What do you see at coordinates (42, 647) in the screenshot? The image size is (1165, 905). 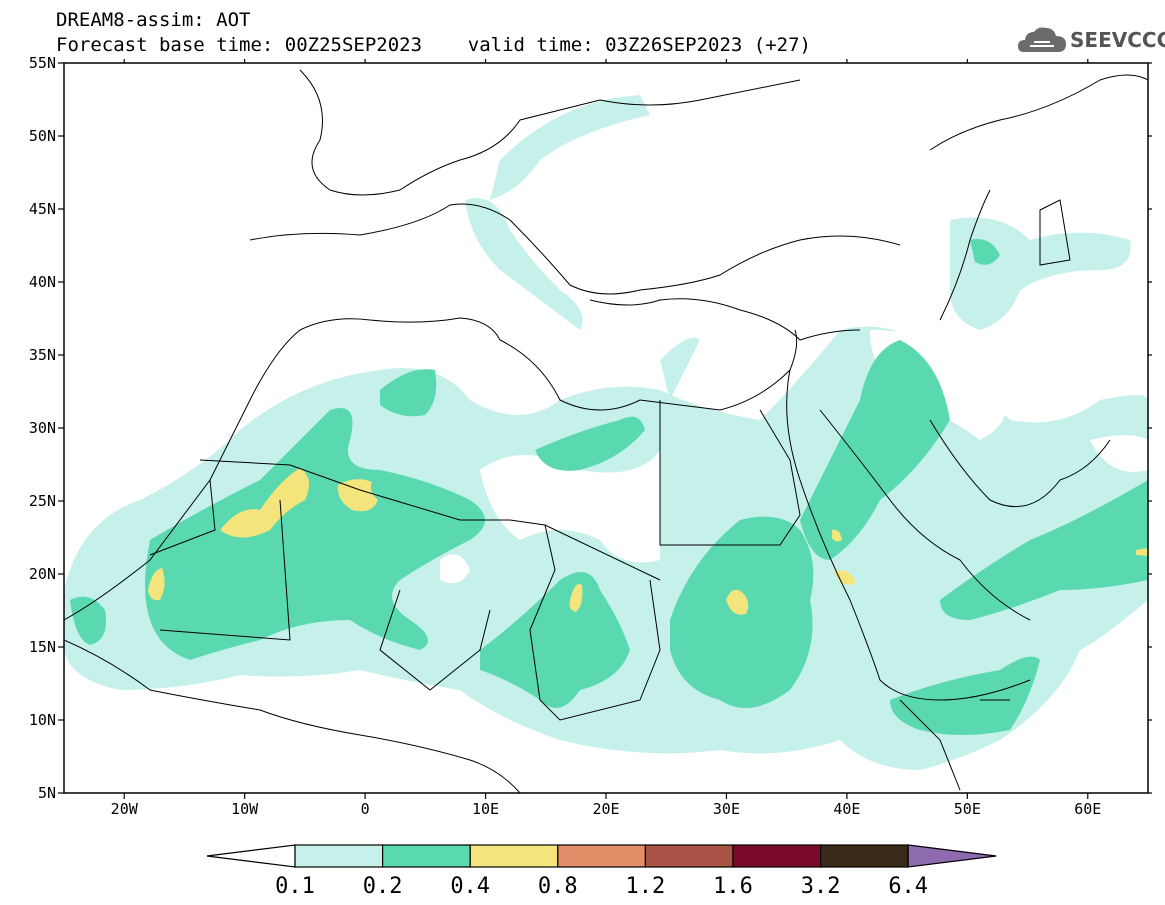 I see `lat-label: 15N` at bounding box center [42, 647].